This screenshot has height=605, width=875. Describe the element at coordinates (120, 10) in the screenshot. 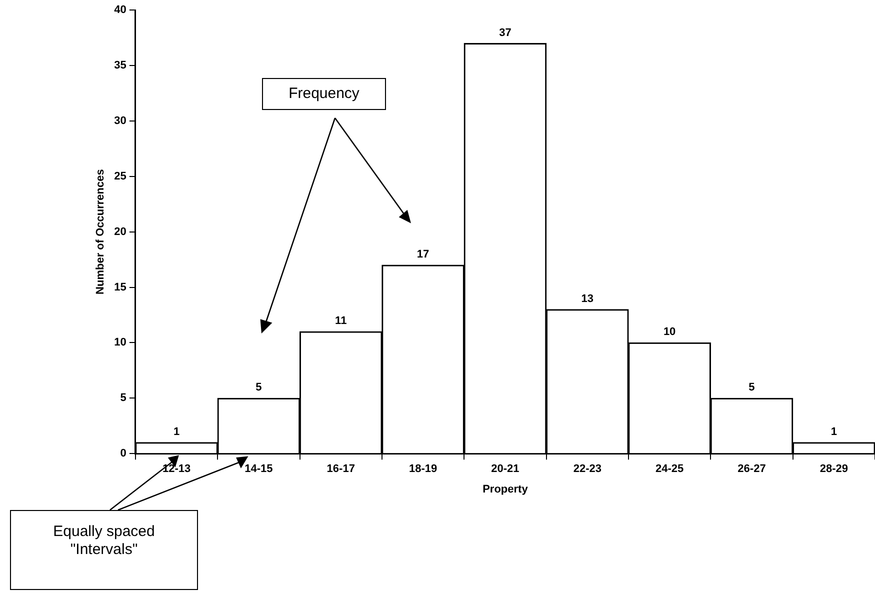

I see `y-tick-label: 40` at that location.